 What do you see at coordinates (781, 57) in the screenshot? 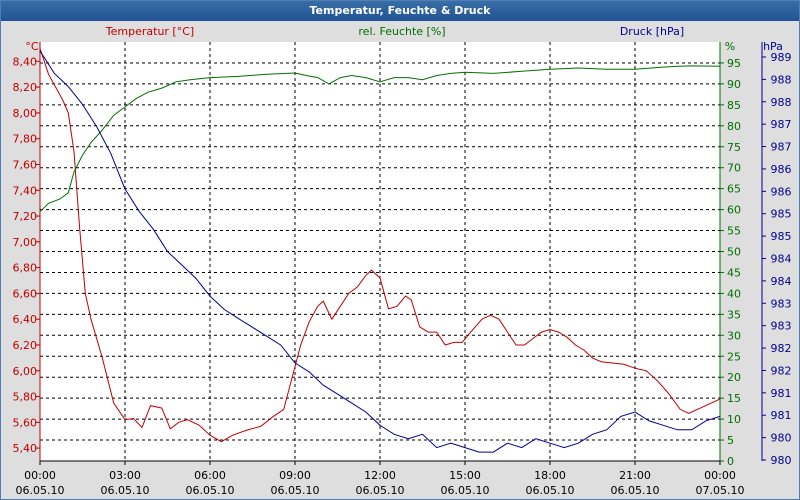
I see `pressure-tick-label: 989` at bounding box center [781, 57].